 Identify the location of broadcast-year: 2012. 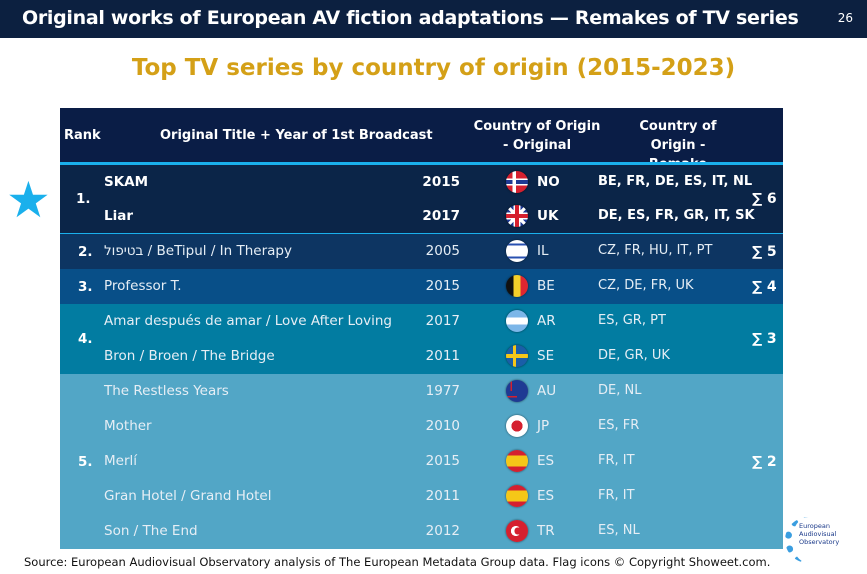
(442, 531).